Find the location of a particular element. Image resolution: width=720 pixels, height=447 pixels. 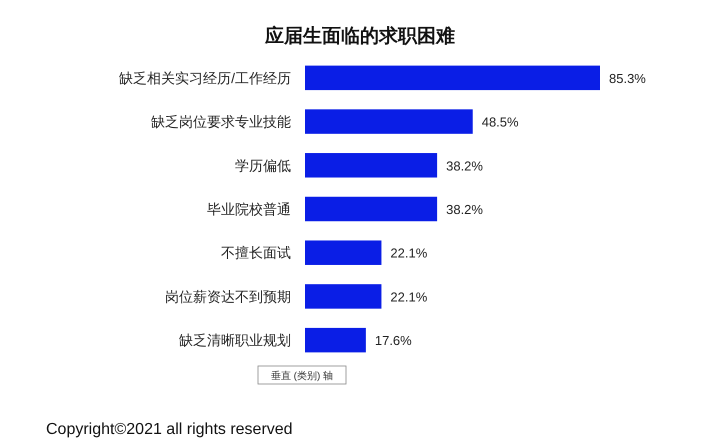

chart-title: 应届生面临的求职困难 is located at coordinates (359, 36).